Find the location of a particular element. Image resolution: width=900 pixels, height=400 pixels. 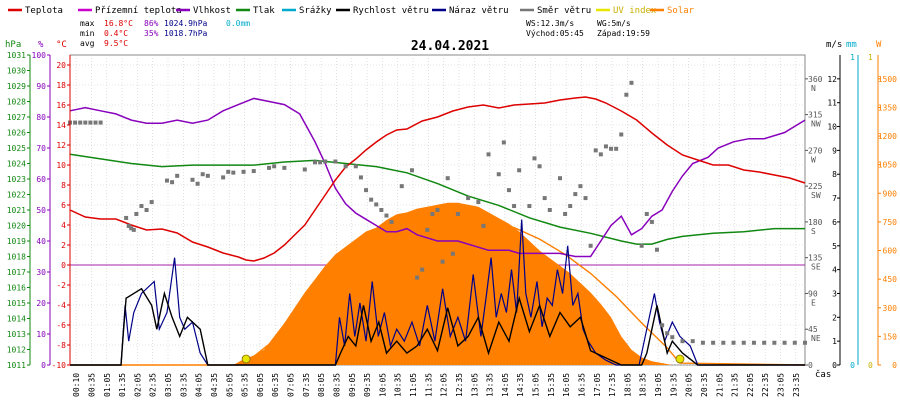

axis-temp-tick-label: -4 is located at coordinates (61, 305).